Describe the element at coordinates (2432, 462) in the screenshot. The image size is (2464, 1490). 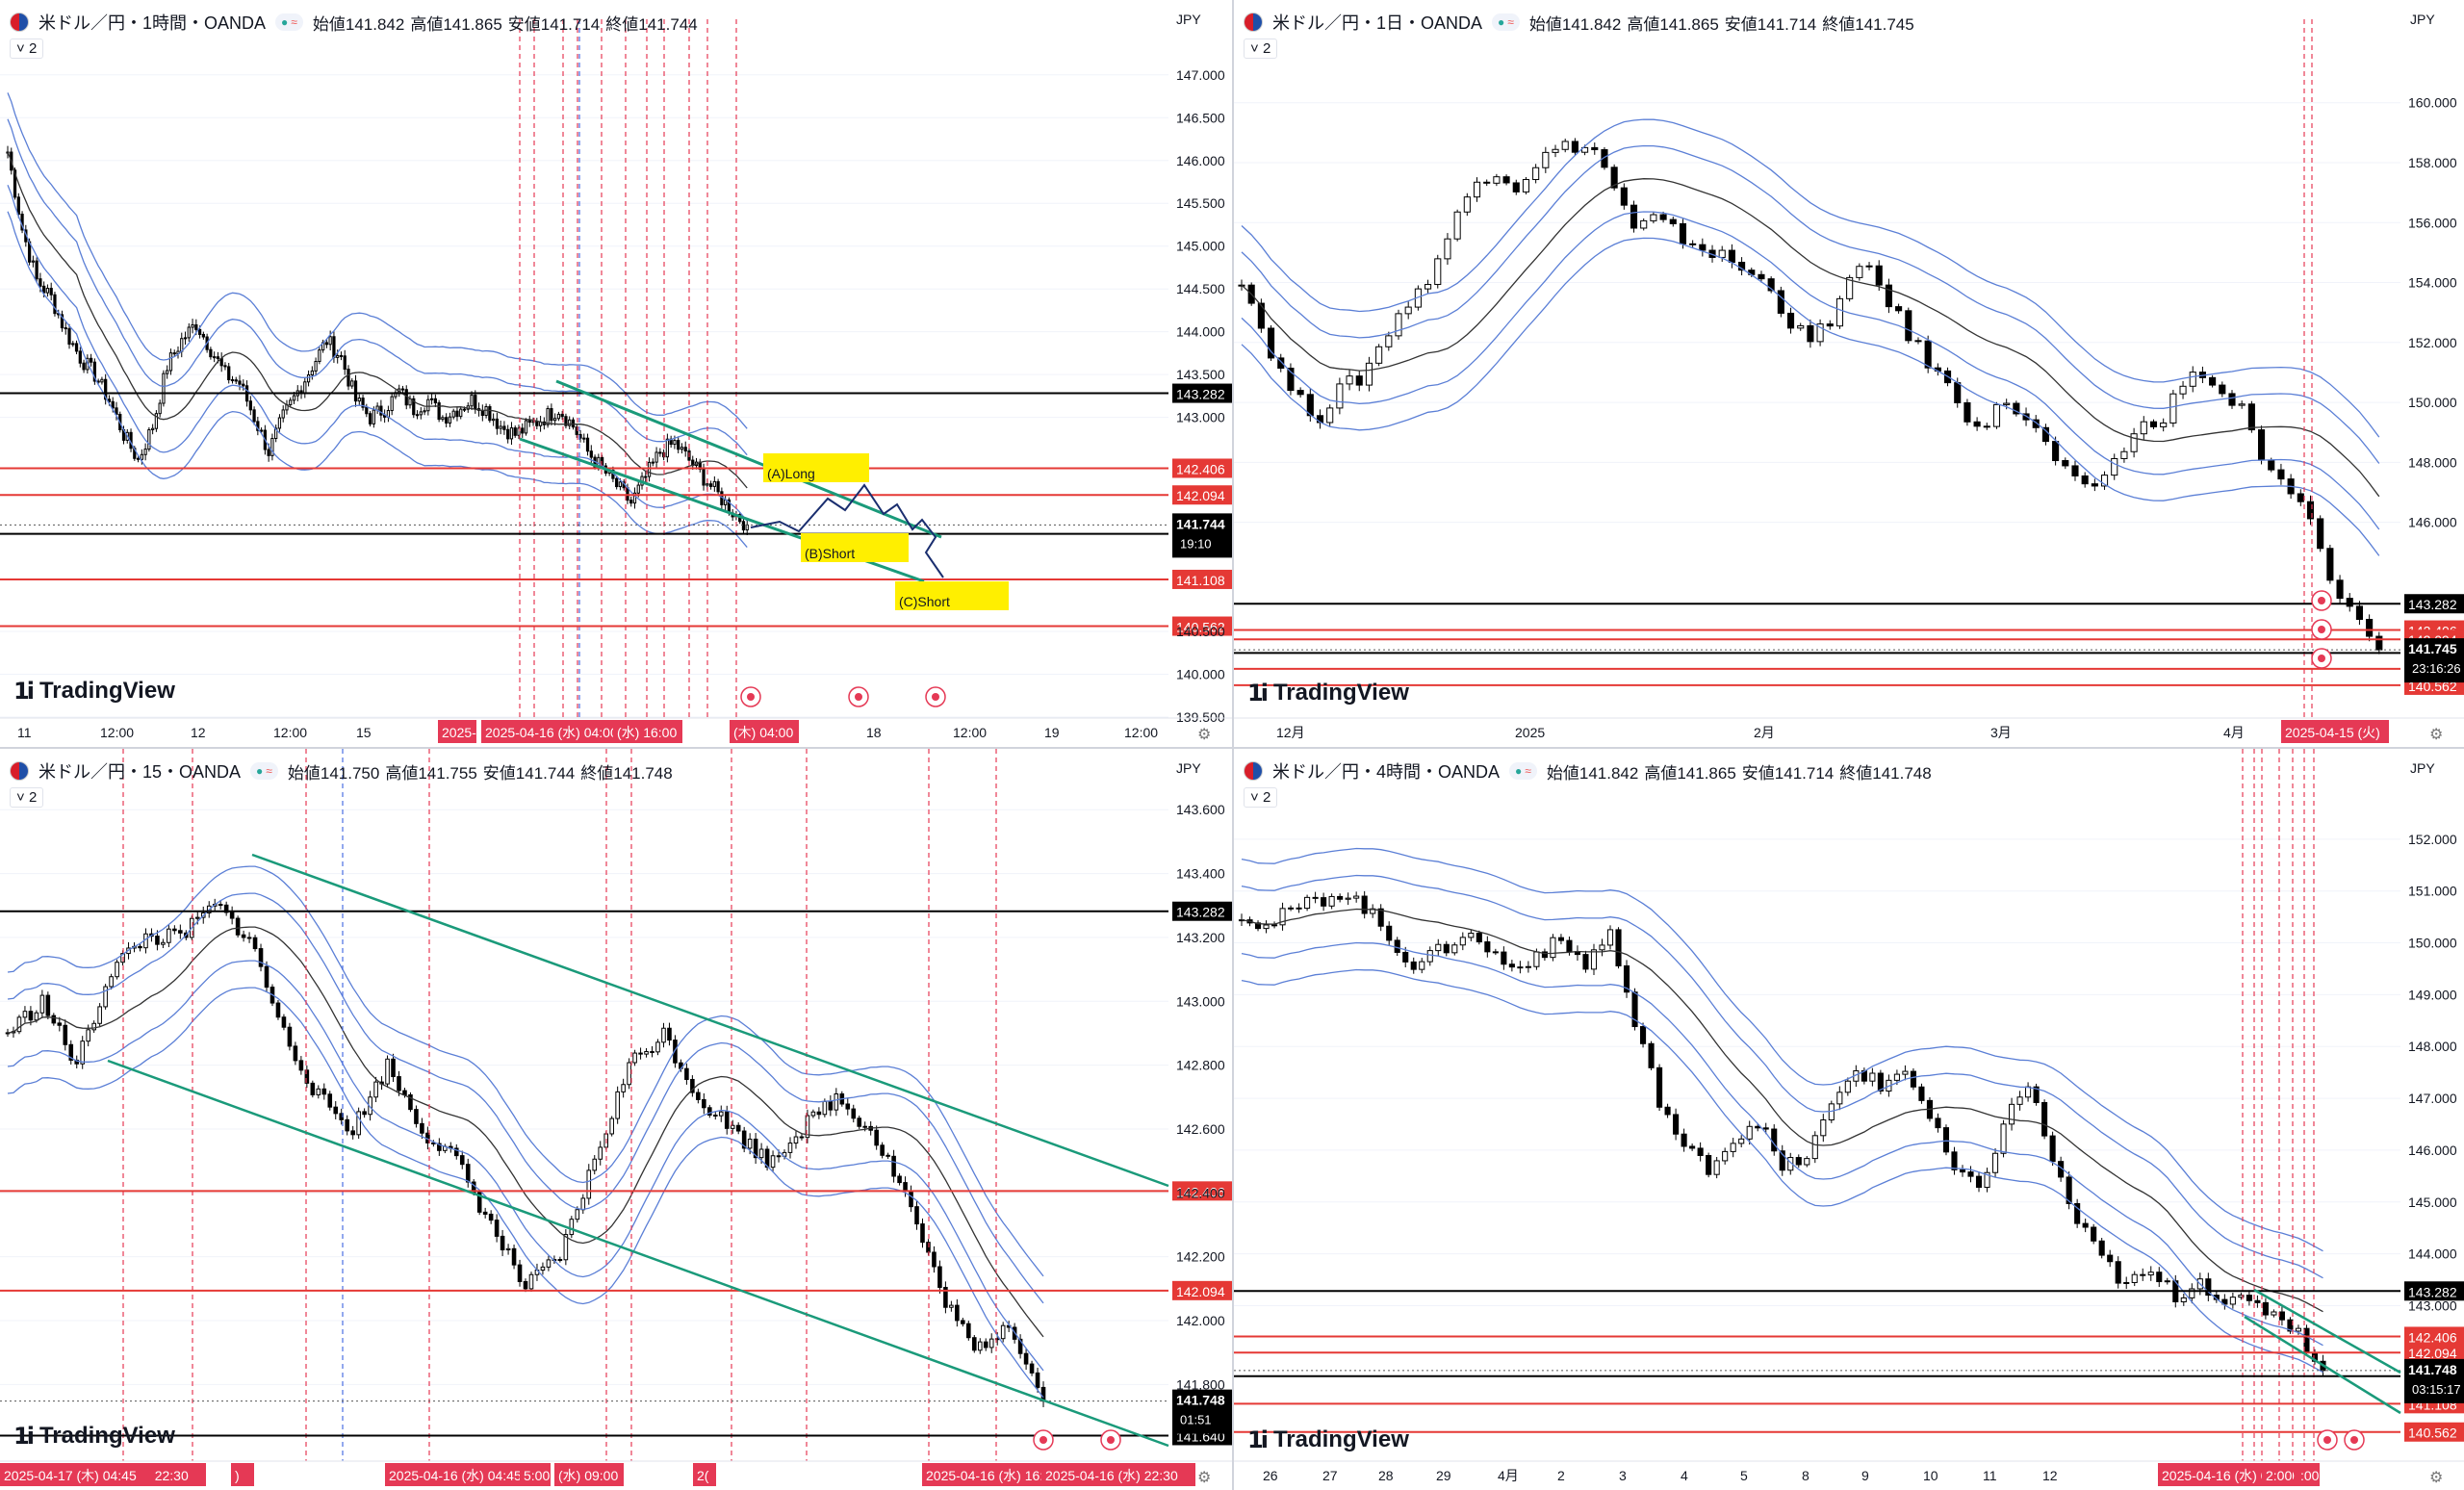
I see `y-tick-label: 148.000` at that location.